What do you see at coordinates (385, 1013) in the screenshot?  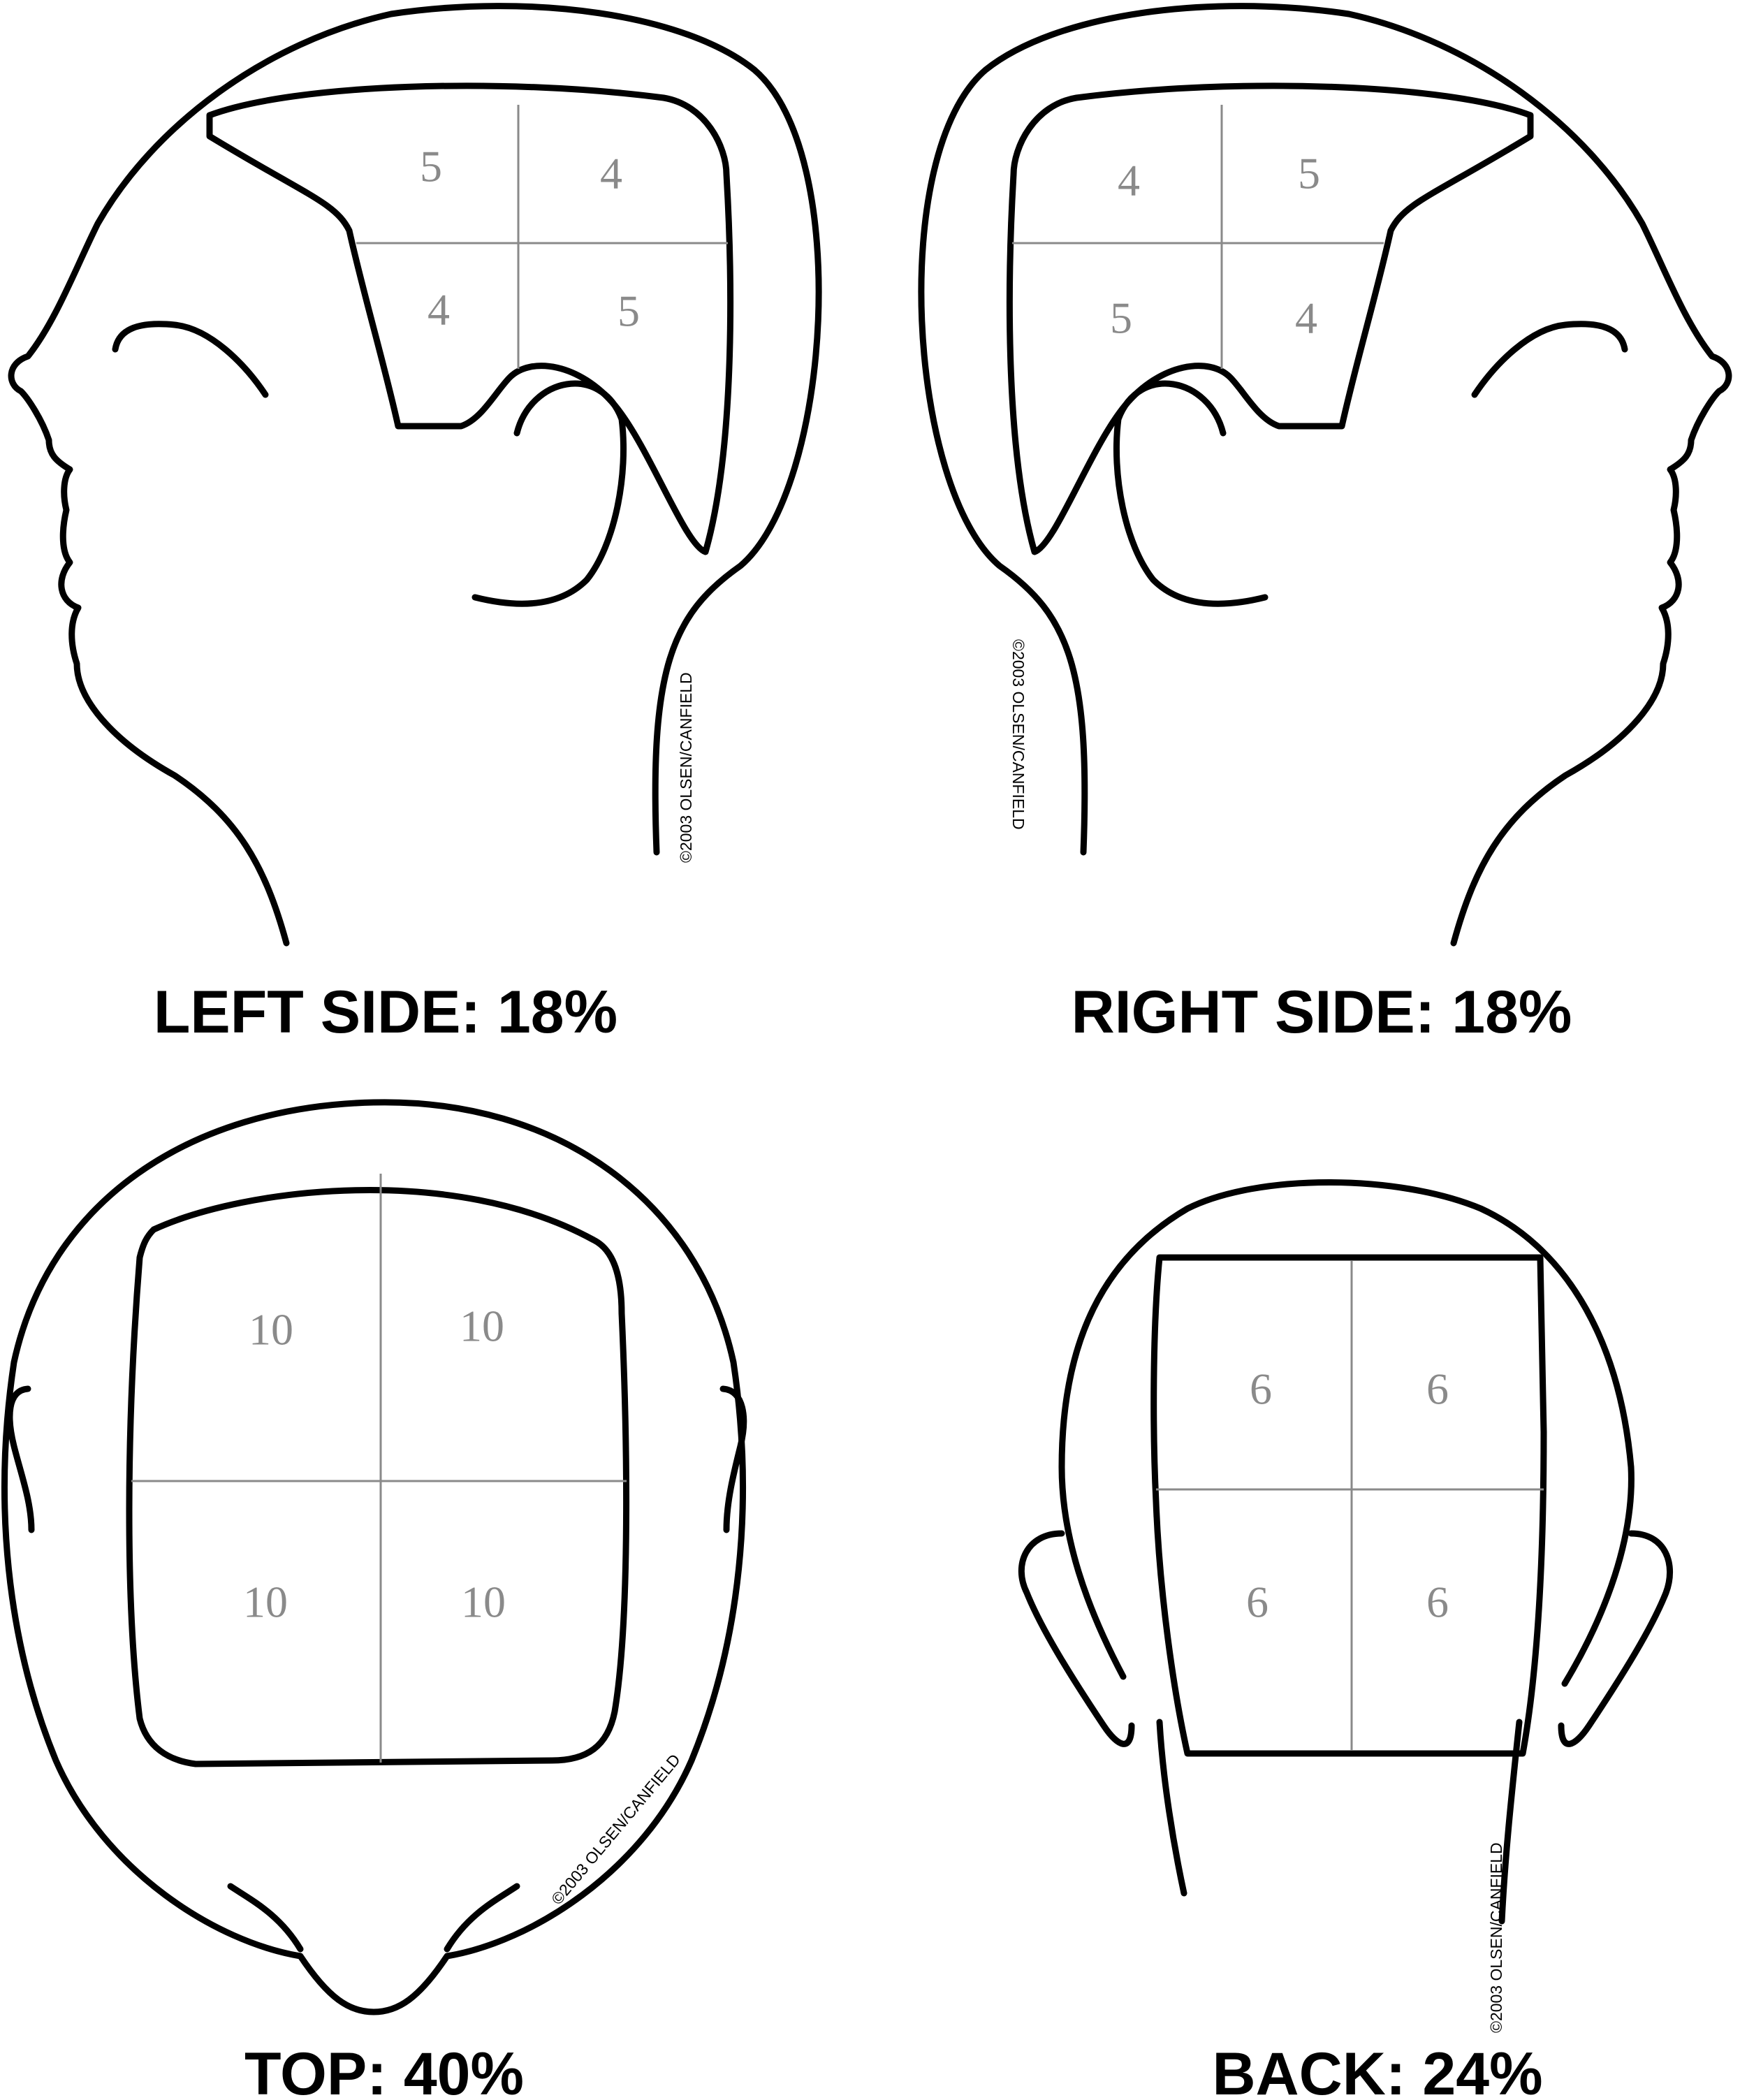 I see `left-side-caption: LEFT SIDE: 18%` at bounding box center [385, 1013].